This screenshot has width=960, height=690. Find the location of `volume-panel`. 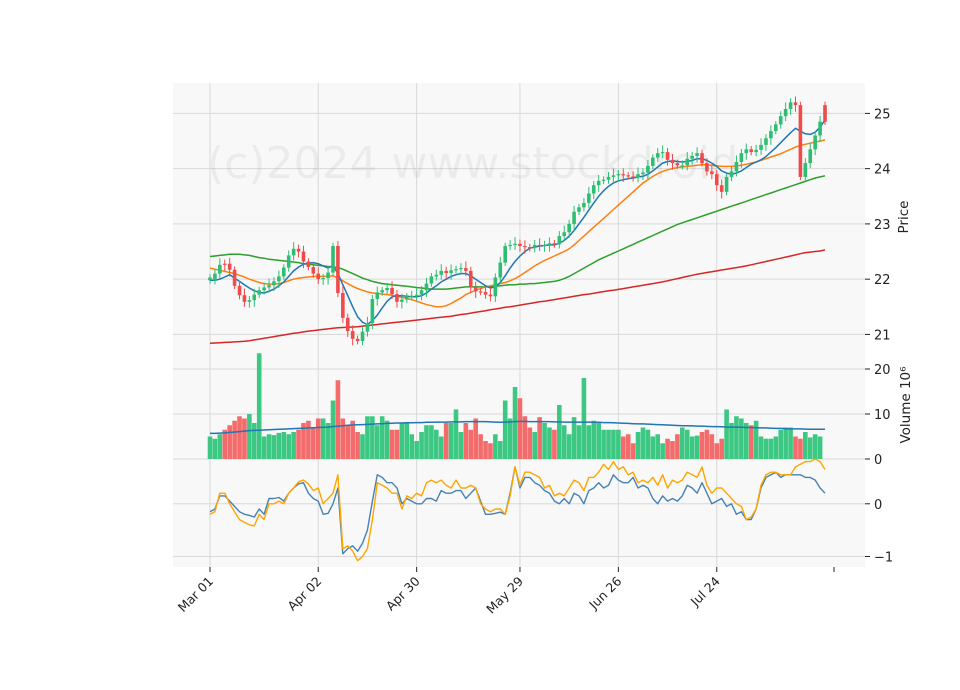

volume-panel is located at coordinates (516, 406).